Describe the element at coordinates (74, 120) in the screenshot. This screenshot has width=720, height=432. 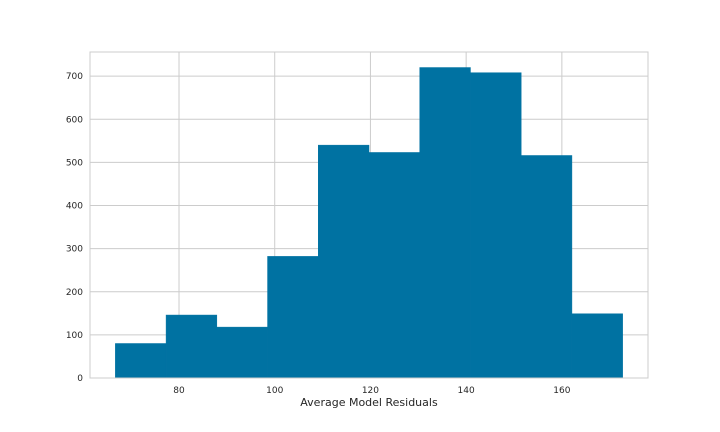
I see `y-tick-label: 600` at that location.